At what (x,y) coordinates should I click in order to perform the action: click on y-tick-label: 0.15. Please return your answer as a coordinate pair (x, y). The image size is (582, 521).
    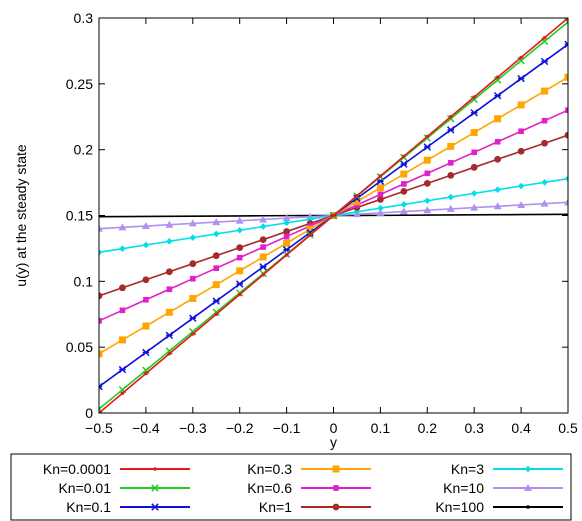
    Looking at the image, I should click on (79, 216).